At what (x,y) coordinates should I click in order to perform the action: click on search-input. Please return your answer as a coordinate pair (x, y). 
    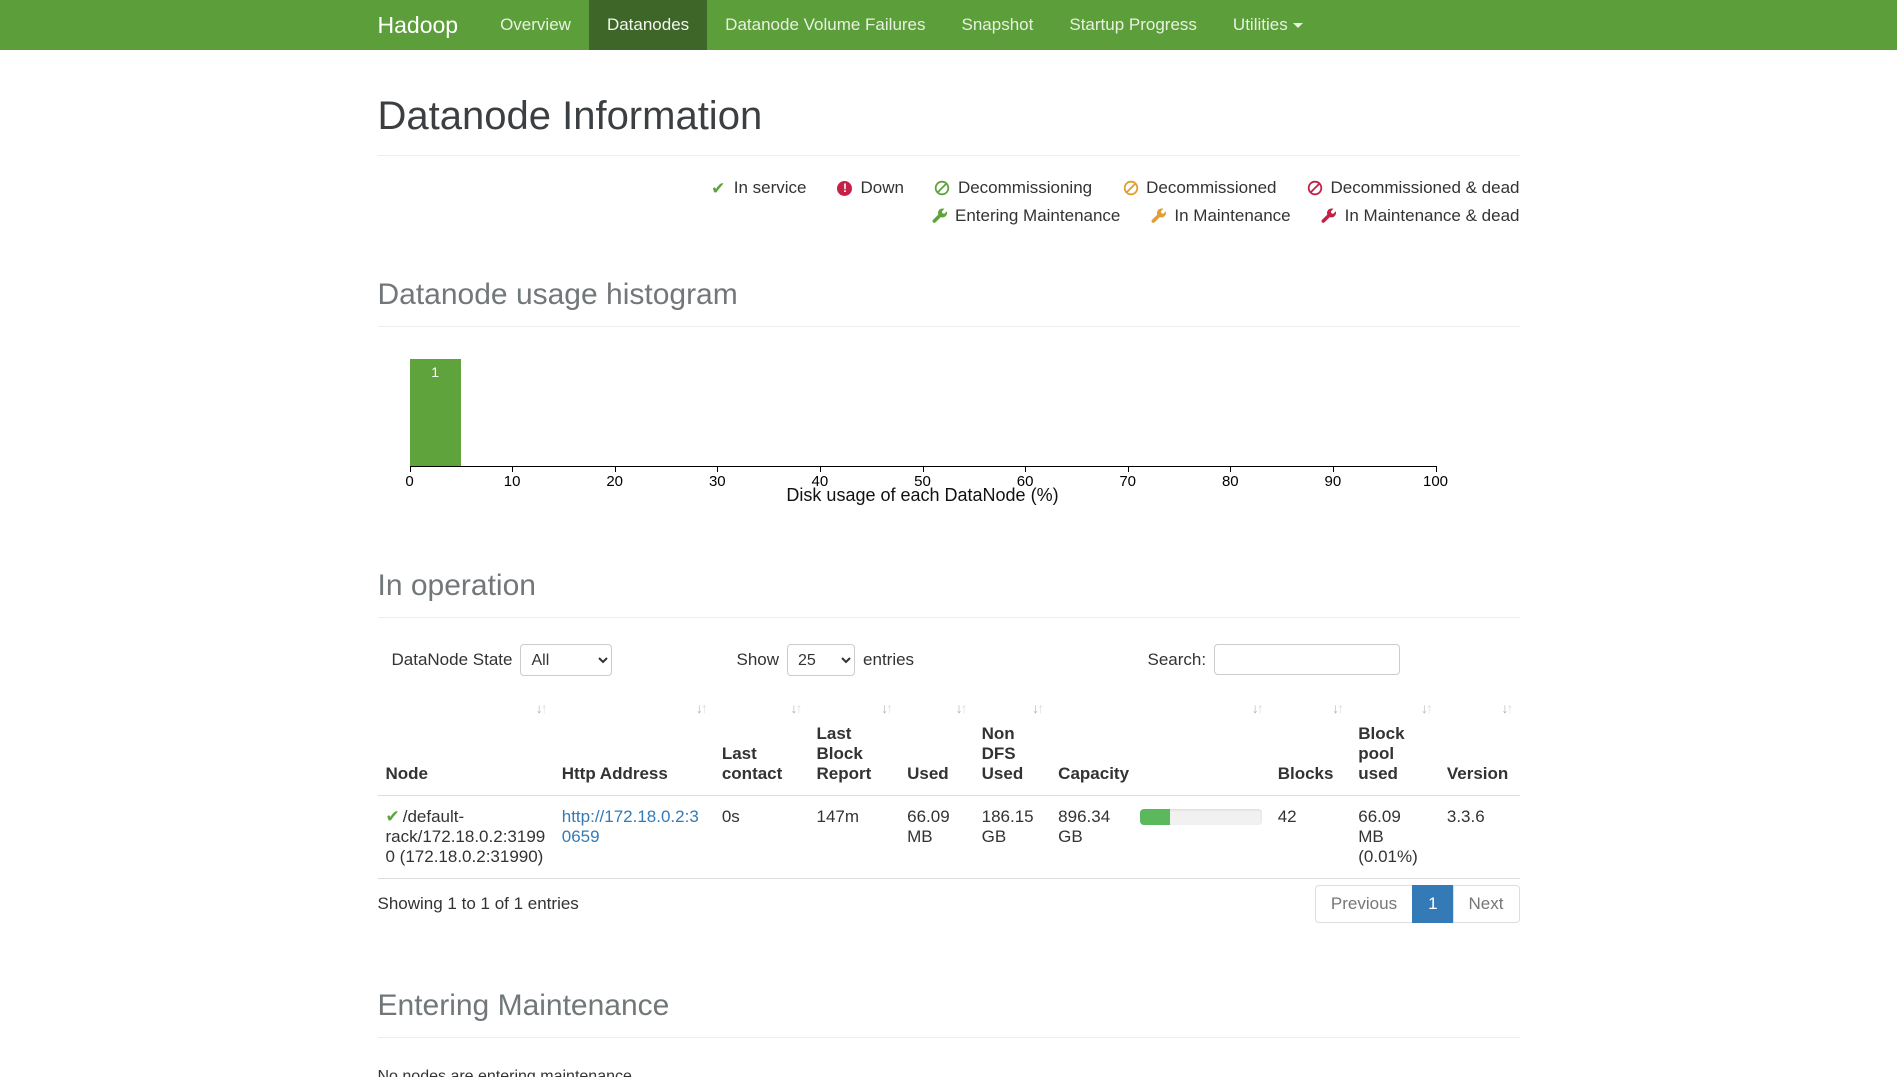
    Looking at the image, I should click on (1307, 659).